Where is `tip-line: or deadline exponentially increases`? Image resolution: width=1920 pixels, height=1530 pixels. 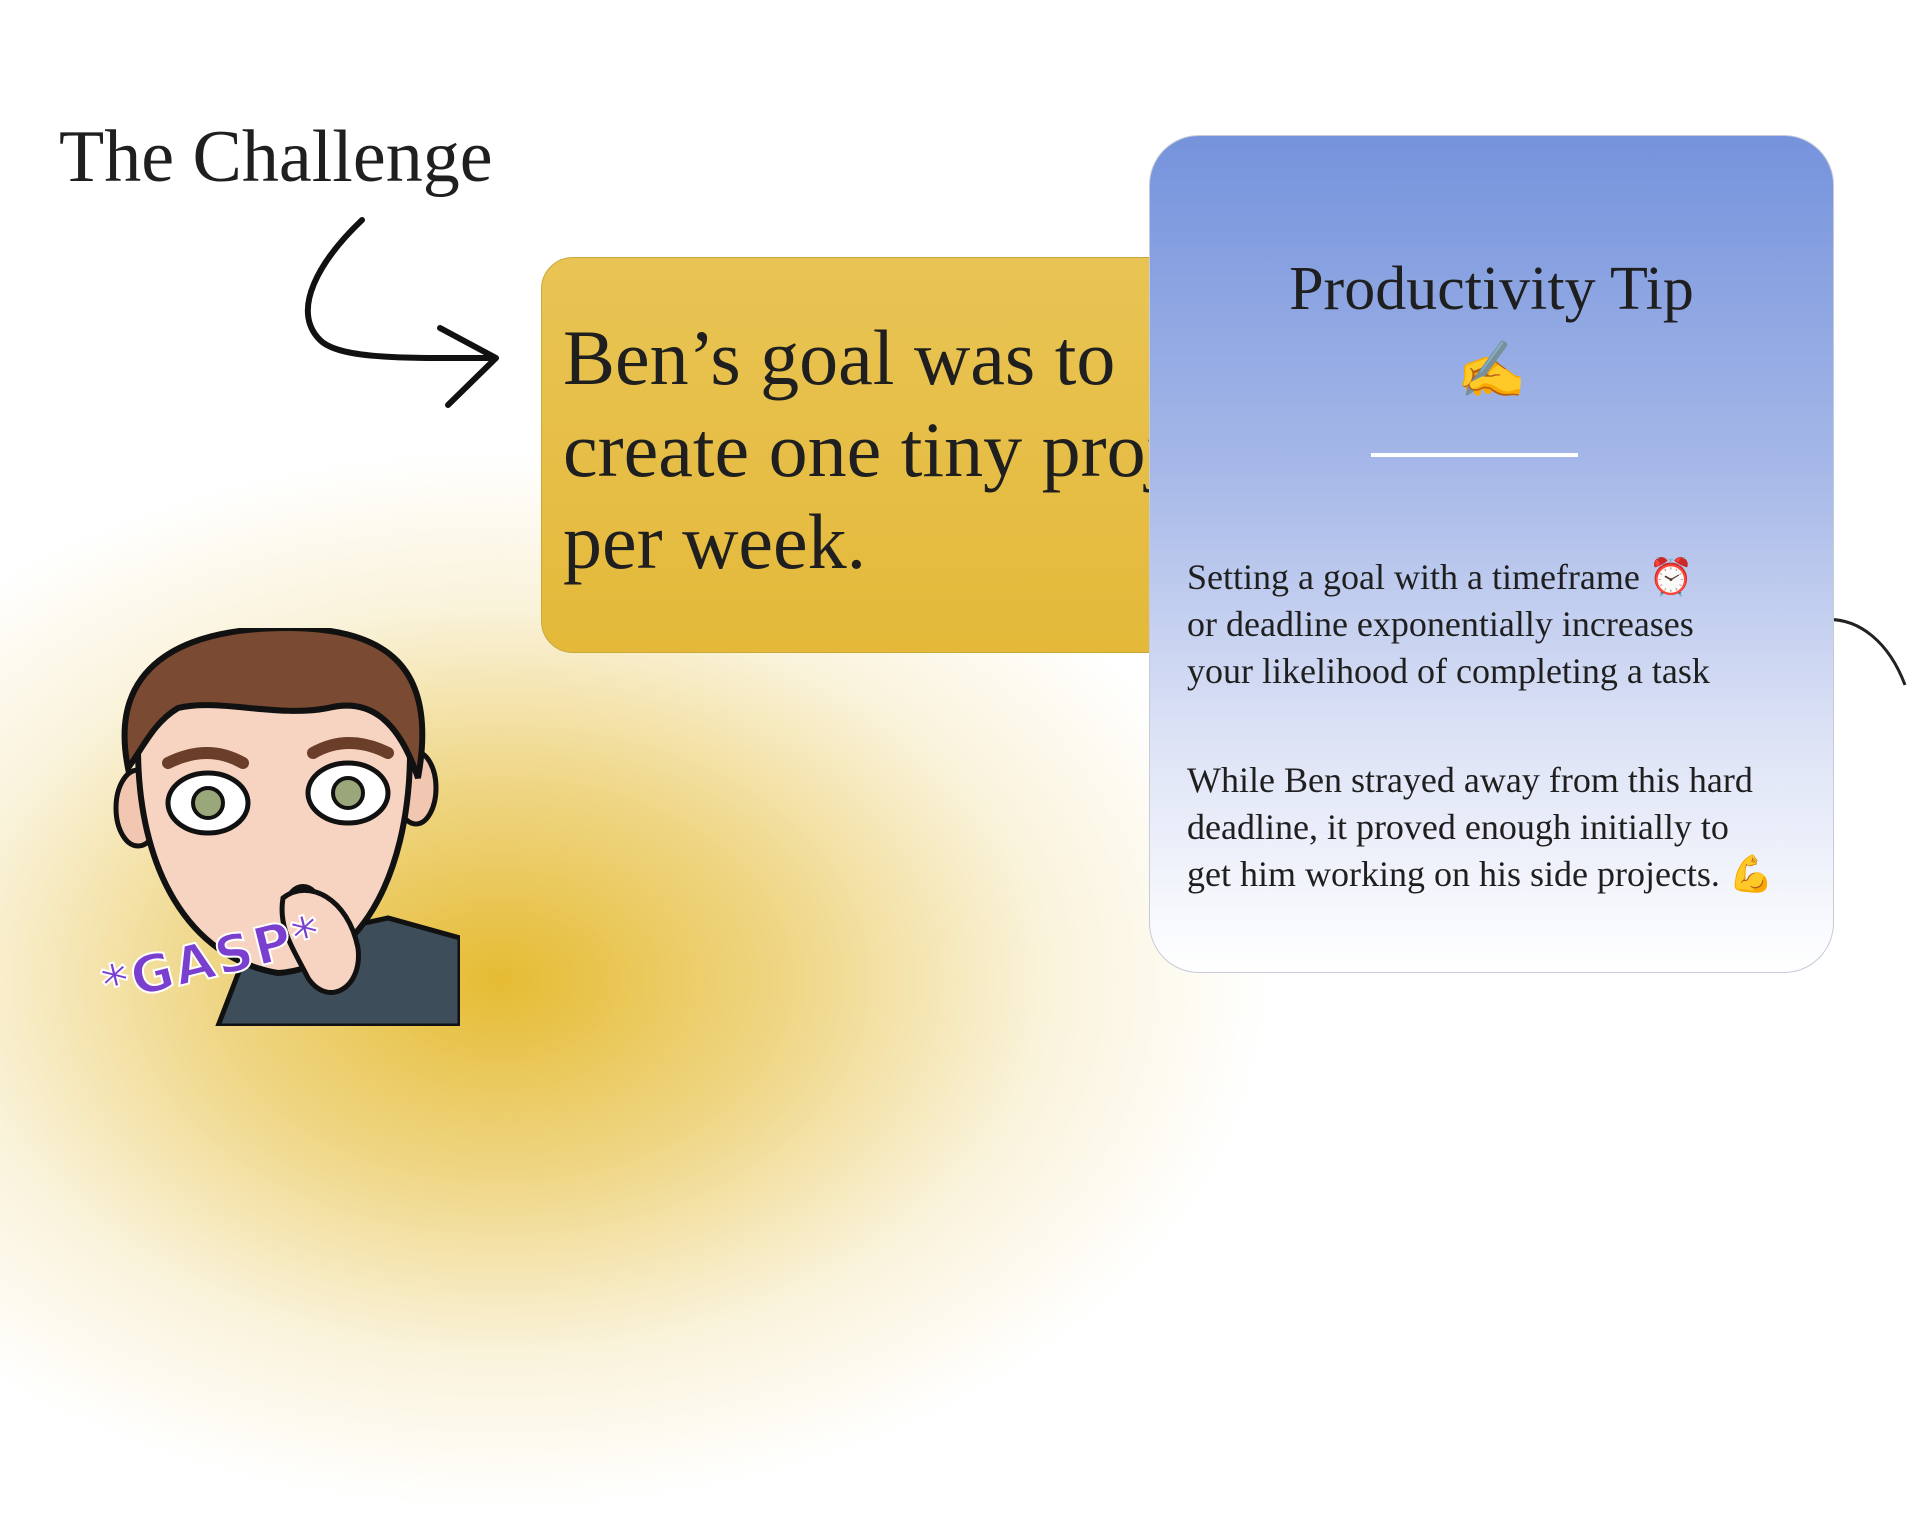
tip-line: or deadline exponentially increases is located at coordinates (1440, 624).